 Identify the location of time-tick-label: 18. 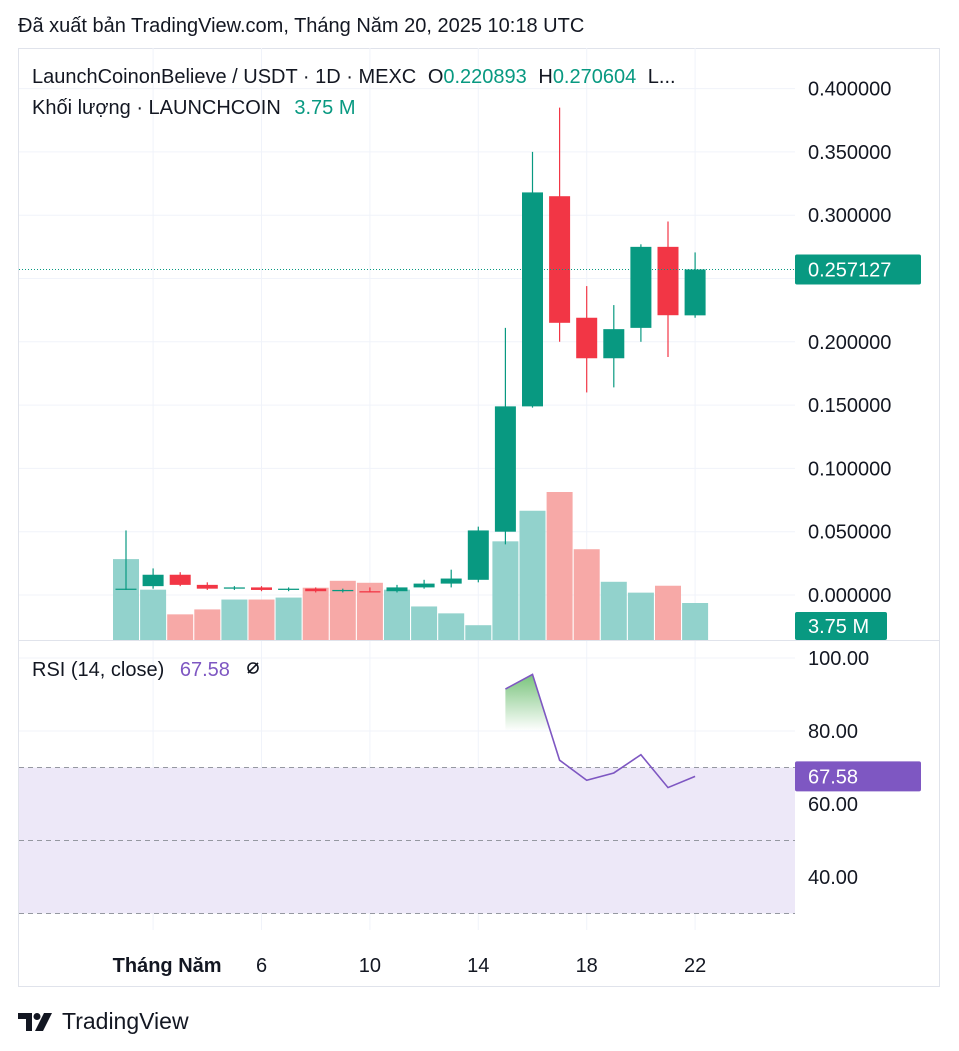
(587, 966).